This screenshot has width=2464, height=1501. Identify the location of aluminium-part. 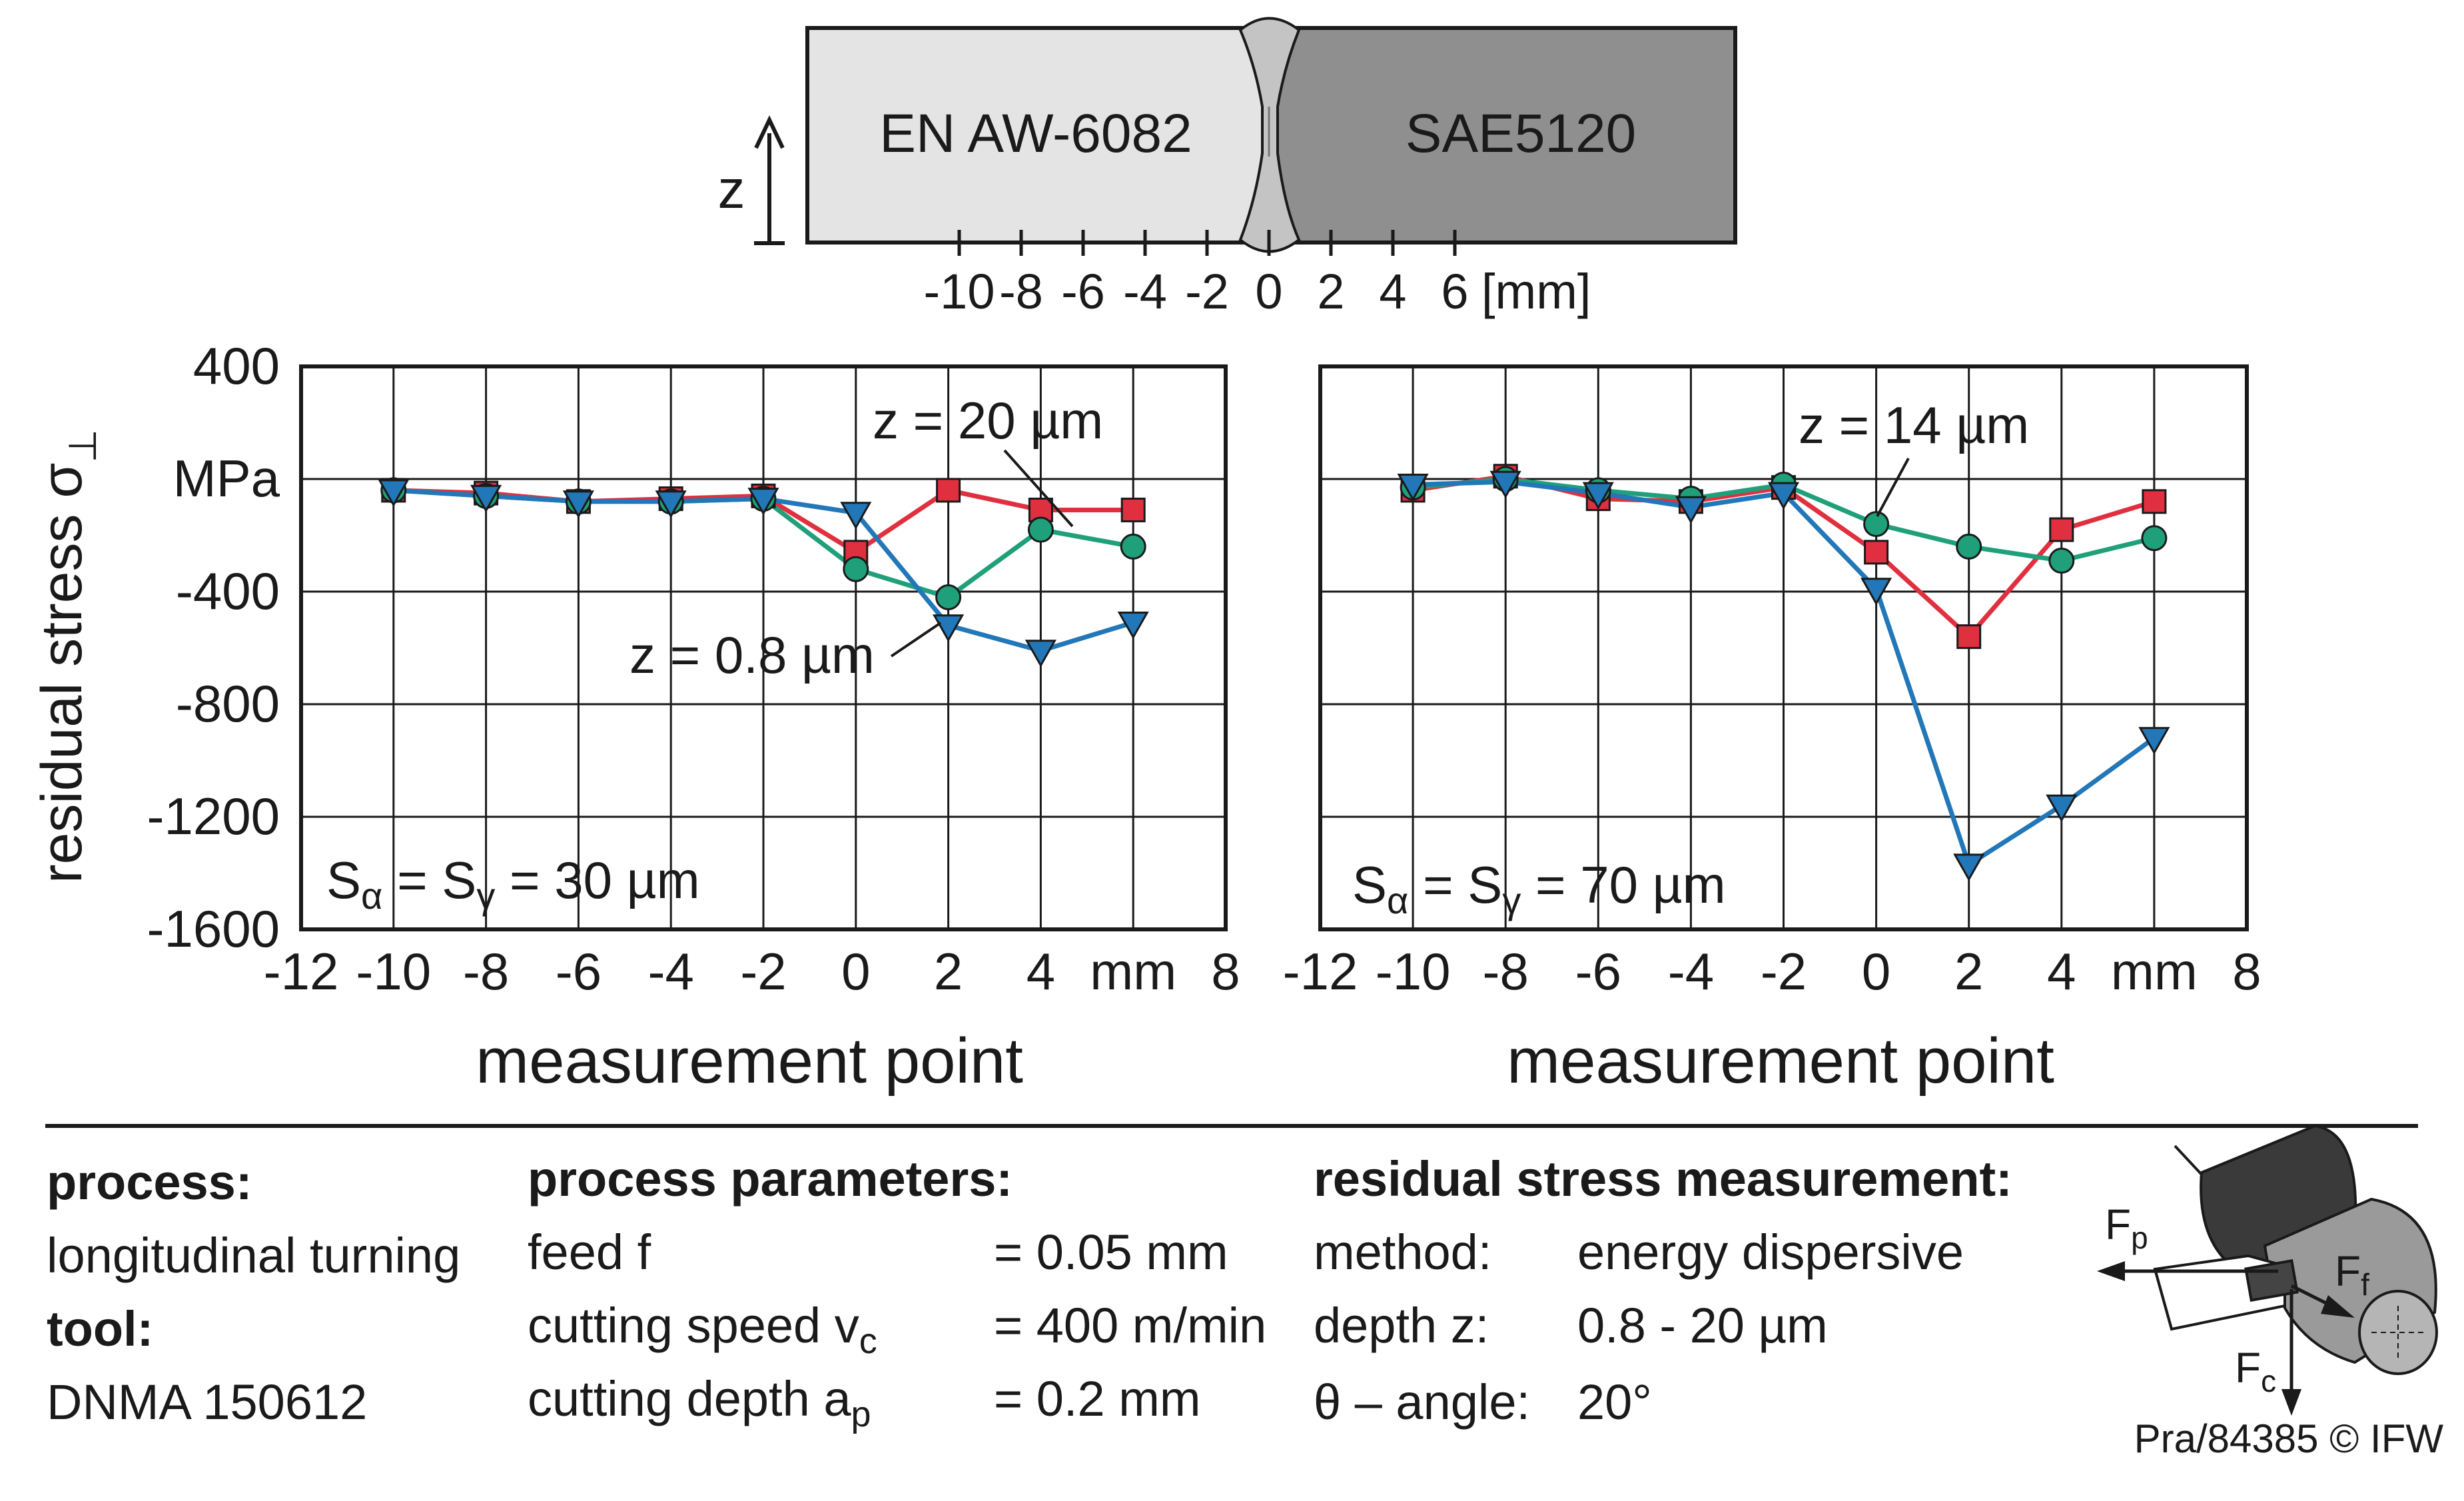
(1040, 135).